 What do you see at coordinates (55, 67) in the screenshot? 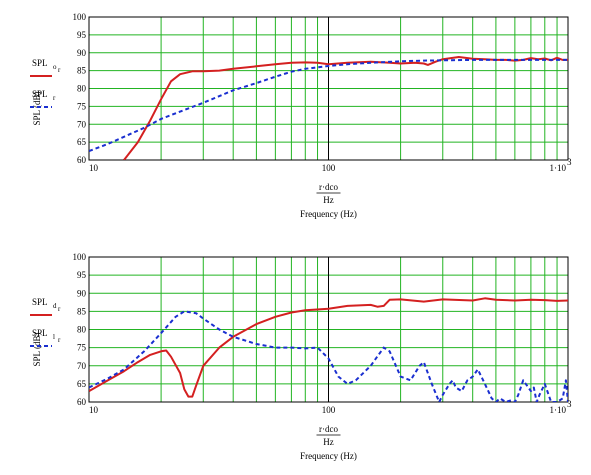
I see `legend-subscript: o` at bounding box center [55, 67].